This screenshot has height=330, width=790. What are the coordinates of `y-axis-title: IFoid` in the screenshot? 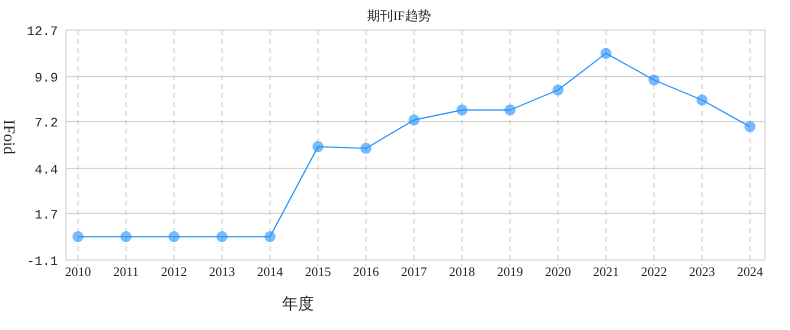 It's located at (8, 137).